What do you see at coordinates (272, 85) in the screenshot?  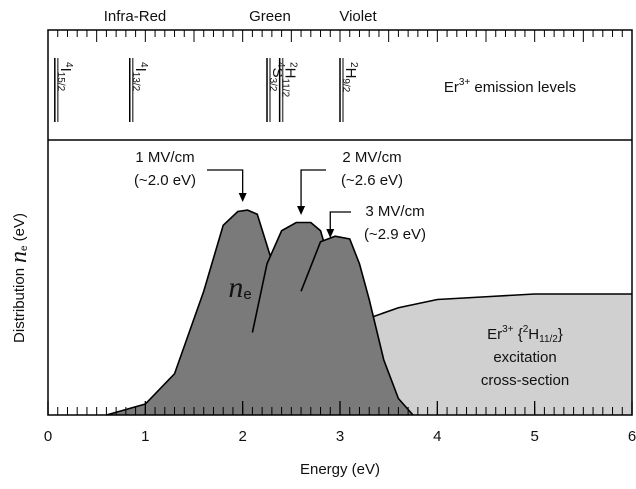 I see `text: 3/2` at bounding box center [272, 85].